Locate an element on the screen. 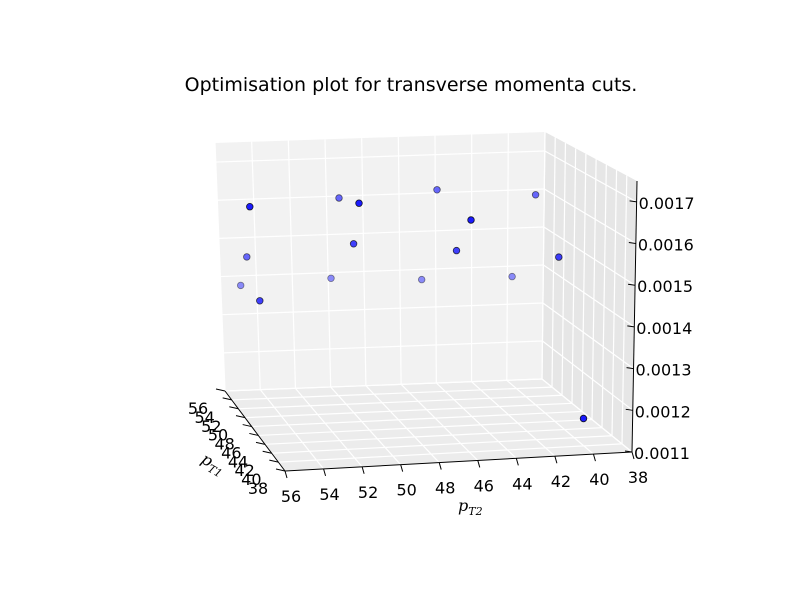 This screenshot has width=800, height=600. floor-pane is located at coordinates (428, 425).